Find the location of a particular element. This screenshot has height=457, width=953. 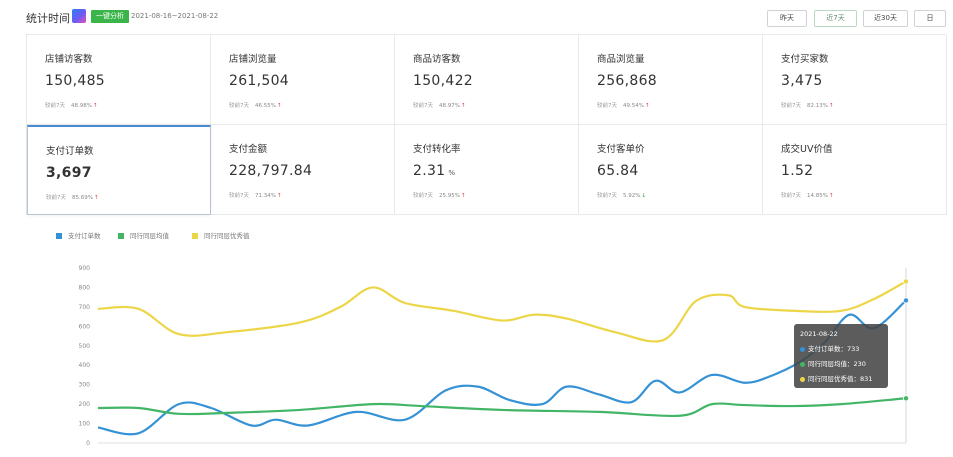

stat-number: 1.52 is located at coordinates (797, 171).